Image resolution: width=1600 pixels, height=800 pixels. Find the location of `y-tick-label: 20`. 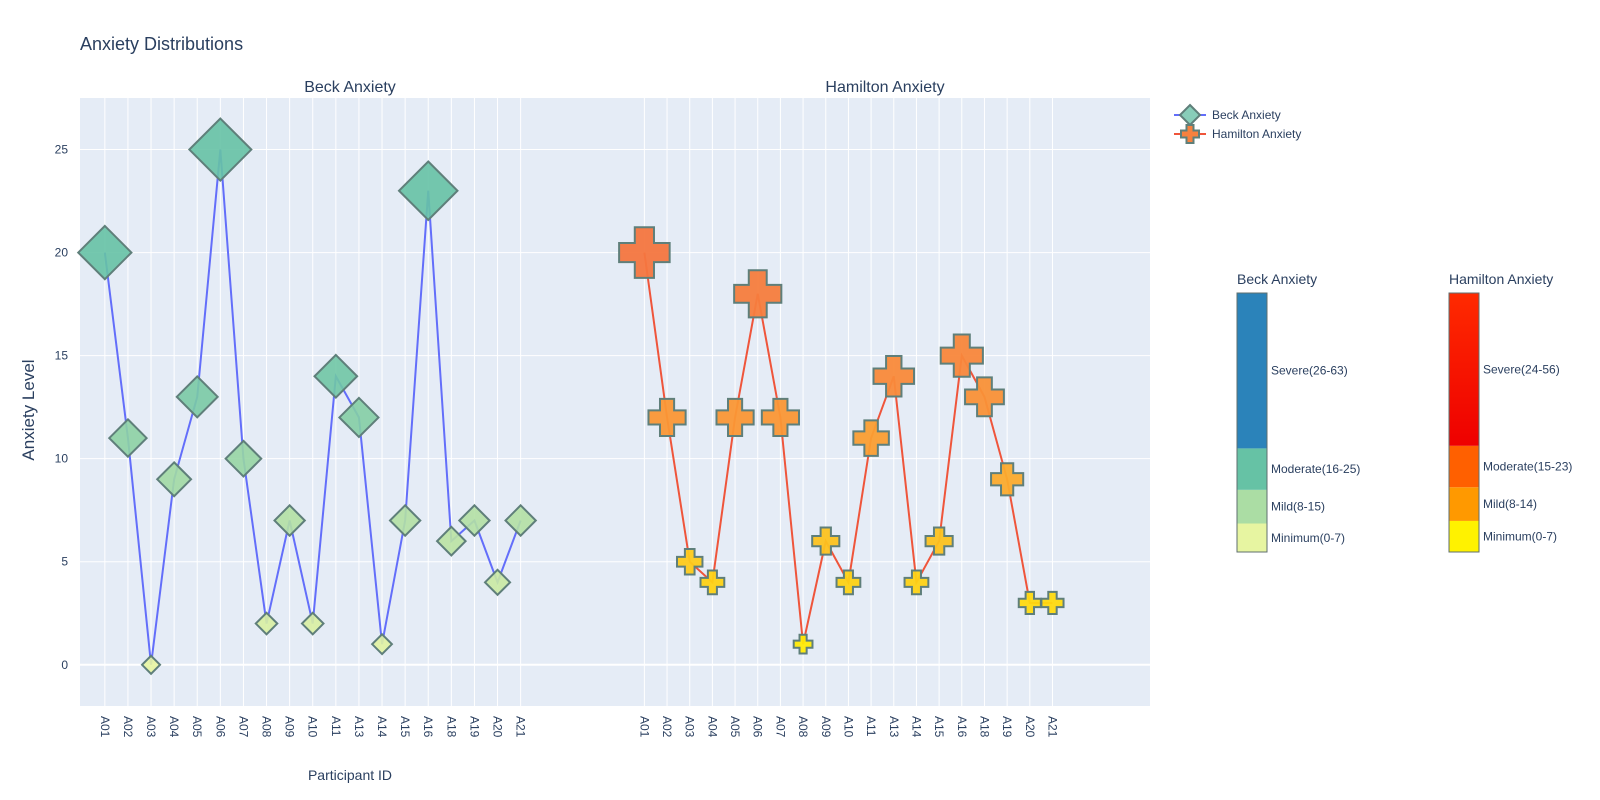

y-tick-label: 20 is located at coordinates (62, 253).